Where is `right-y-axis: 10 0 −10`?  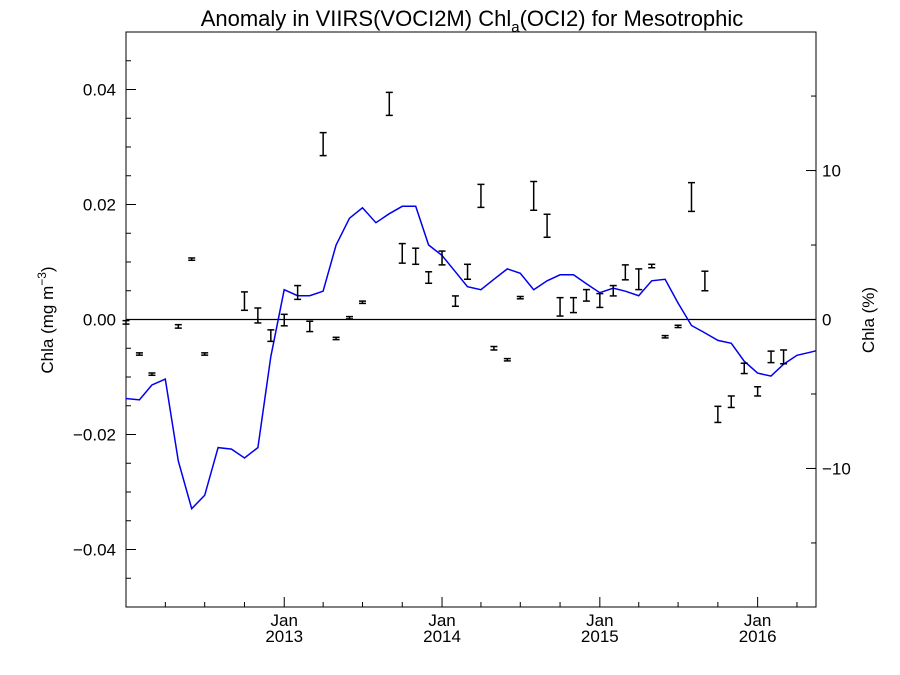
right-y-axis: 10 0 −10 is located at coordinates (828, 319).